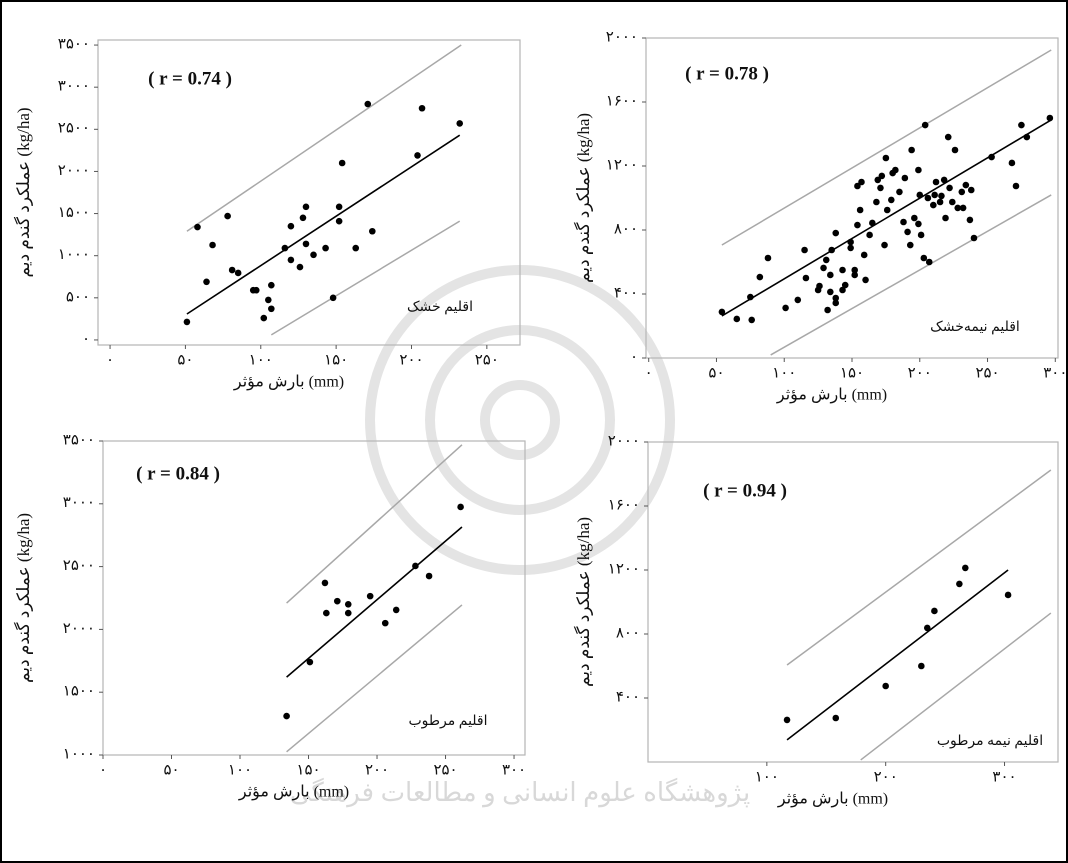 Image resolution: width=1068 pixels, height=863 pixels. I want to click on y-tick-label: ۳۰۰۰, so click(79, 503).